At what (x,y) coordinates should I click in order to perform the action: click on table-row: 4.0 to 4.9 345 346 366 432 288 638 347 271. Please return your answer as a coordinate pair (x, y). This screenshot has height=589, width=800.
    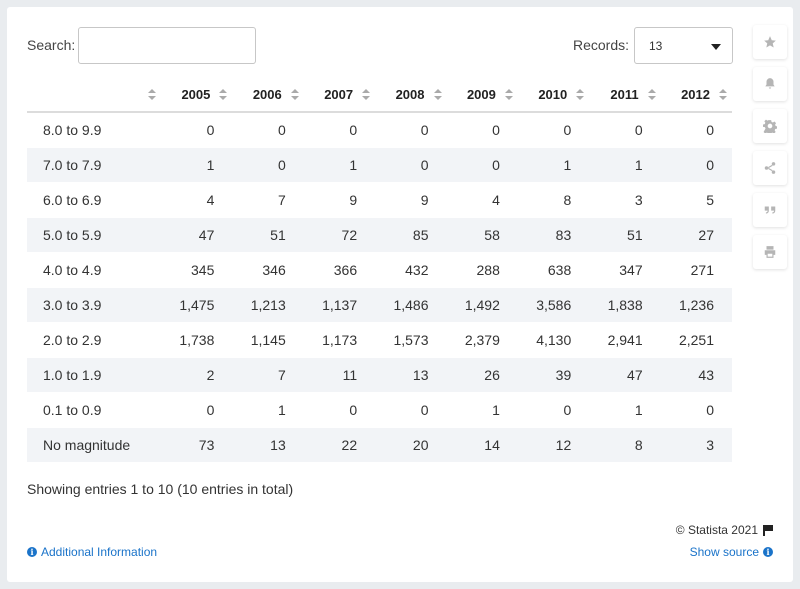
    Looking at the image, I should click on (379, 270).